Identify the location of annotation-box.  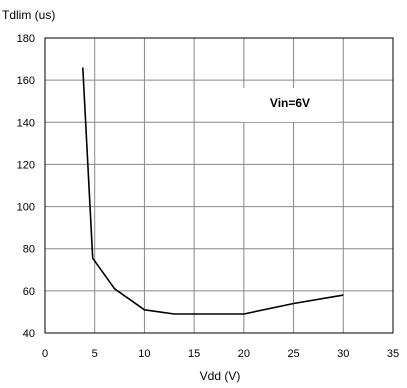
(290, 105).